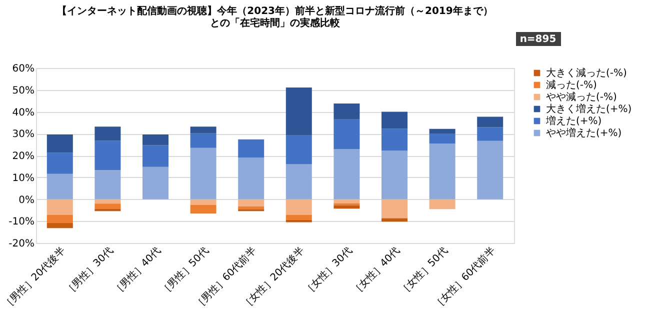  Describe the element at coordinates (23, 156) in the screenshot. I see `y-tick-label: 20%` at that location.